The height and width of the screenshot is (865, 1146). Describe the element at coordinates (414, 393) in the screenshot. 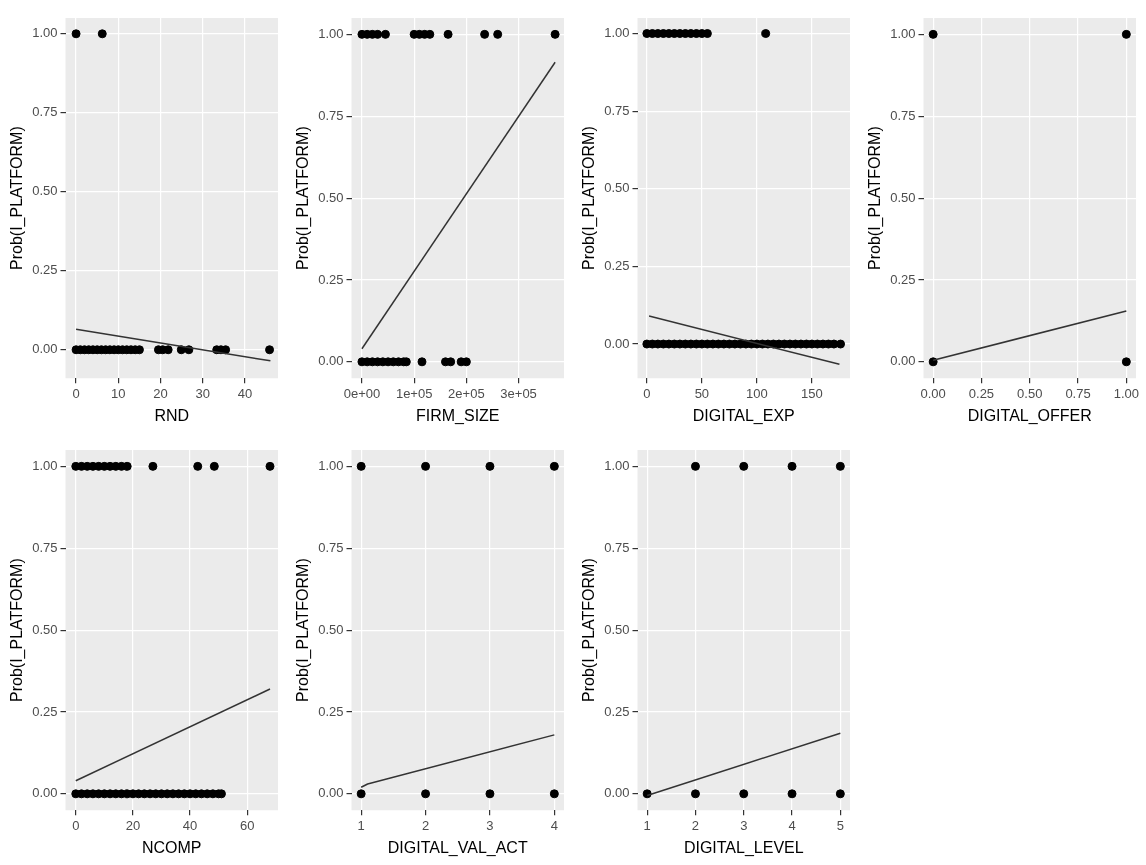

I see `x-tick-label: 1e+05` at that location.